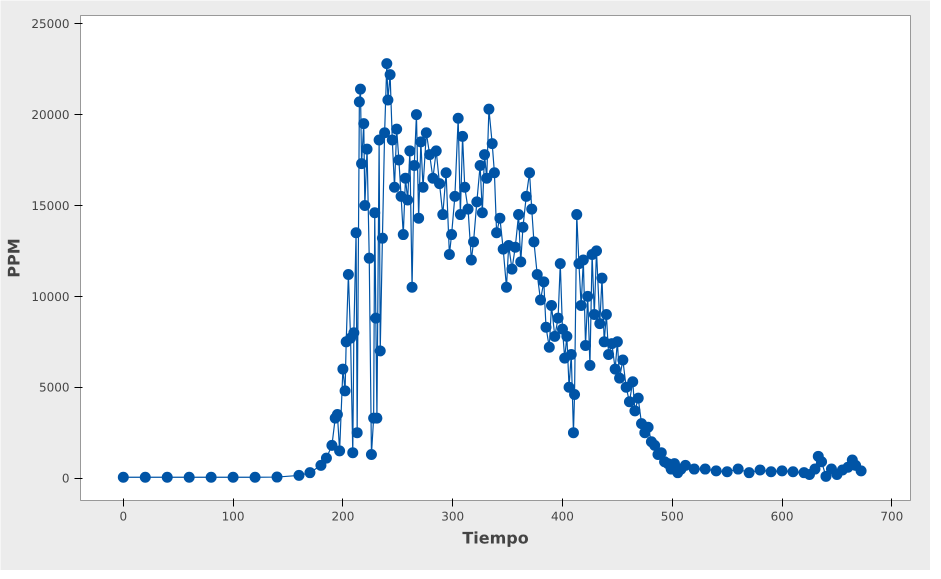 The width and height of the screenshot is (941, 579). What do you see at coordinates (50, 24) in the screenshot?
I see `y-tick-label: 25000` at bounding box center [50, 24].